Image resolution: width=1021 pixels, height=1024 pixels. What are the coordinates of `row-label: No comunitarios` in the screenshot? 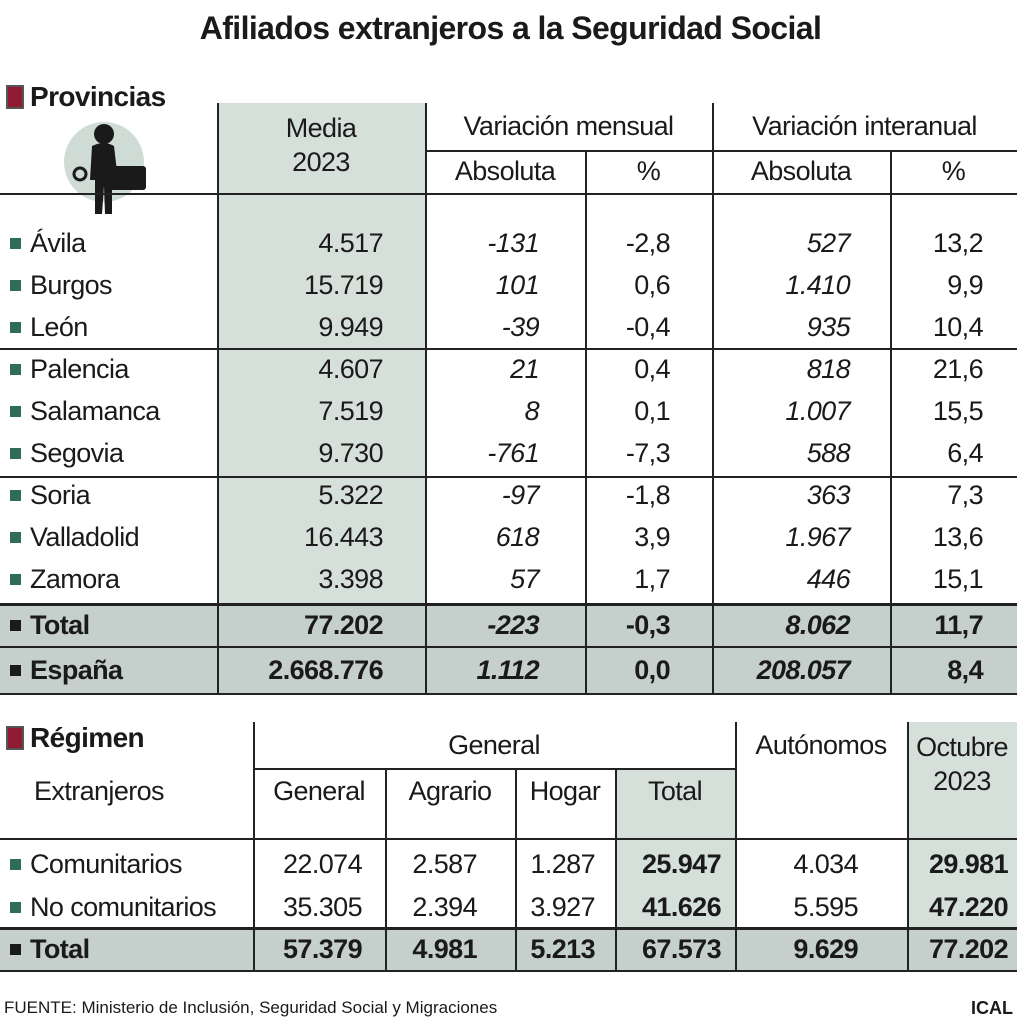 It's located at (130, 907).